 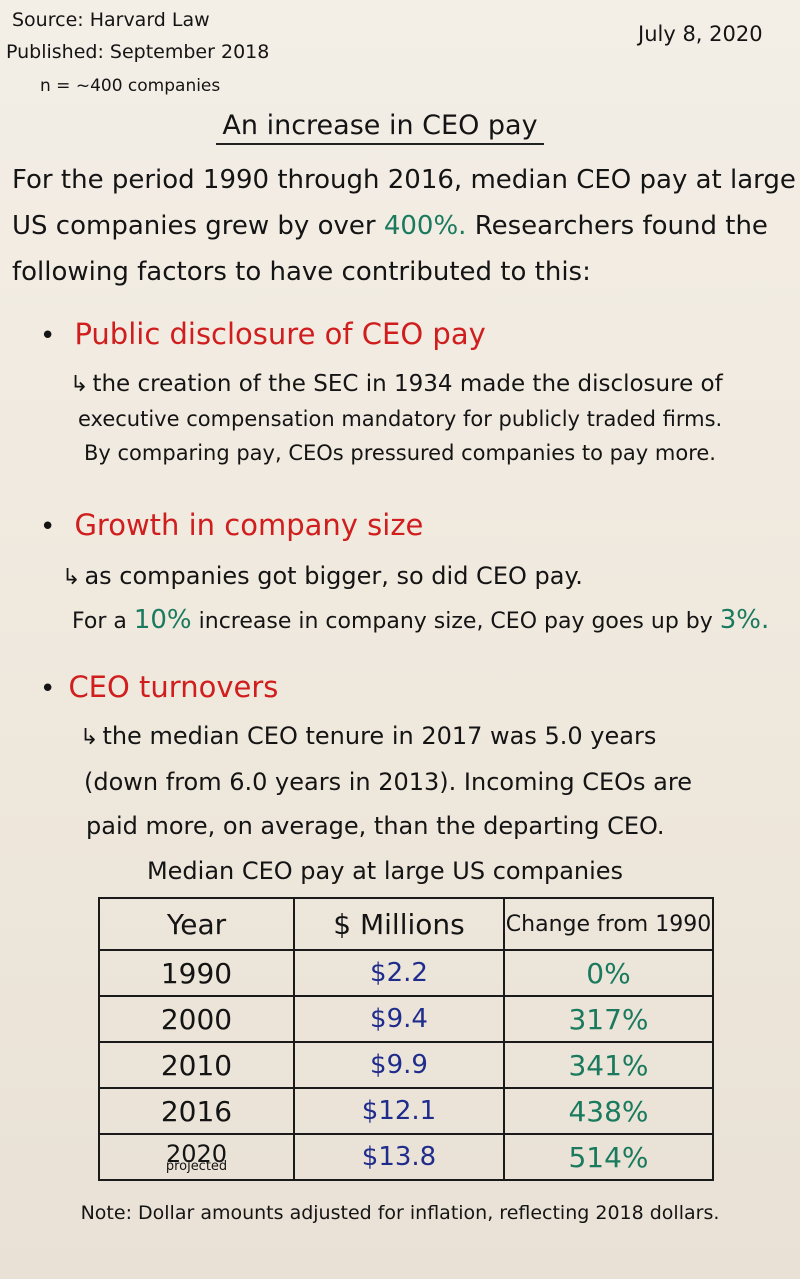 I want to click on table-row: 2020 projected $13.8 514%, so click(x=406, y=1157).